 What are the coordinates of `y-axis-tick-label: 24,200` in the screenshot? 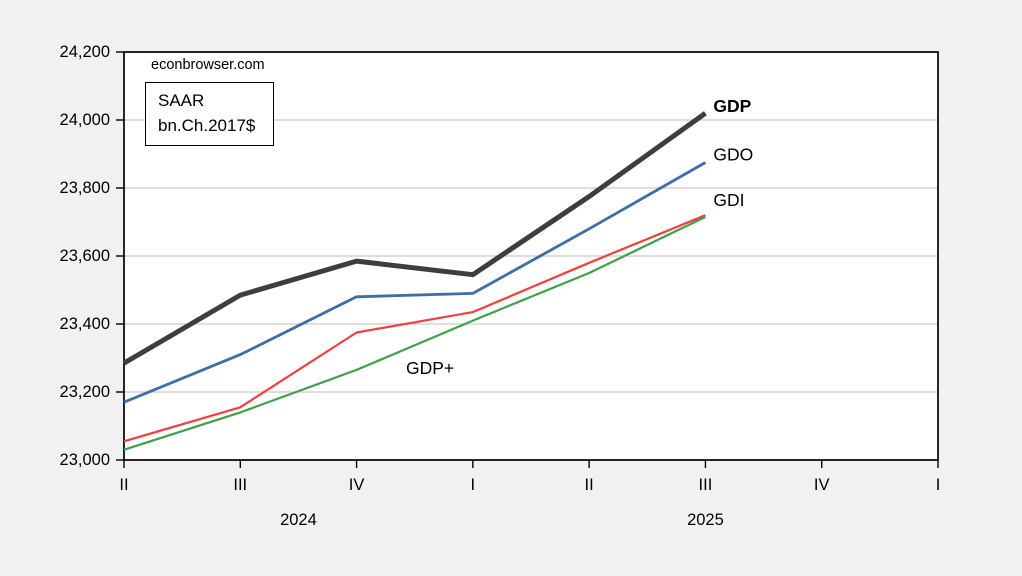 It's located at (85, 52).